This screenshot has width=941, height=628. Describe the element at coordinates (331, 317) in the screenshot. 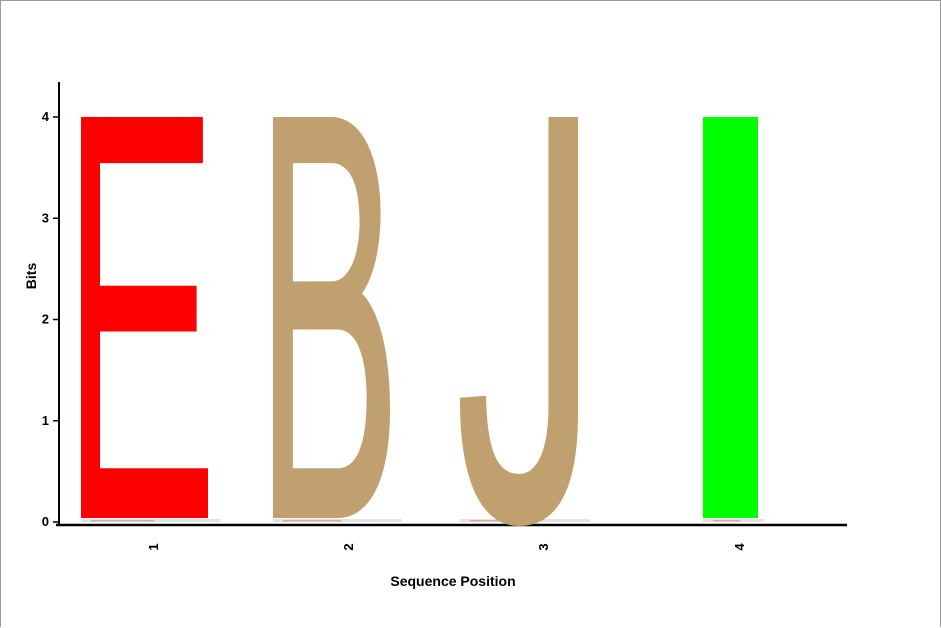

I see `glyph-b` at that location.